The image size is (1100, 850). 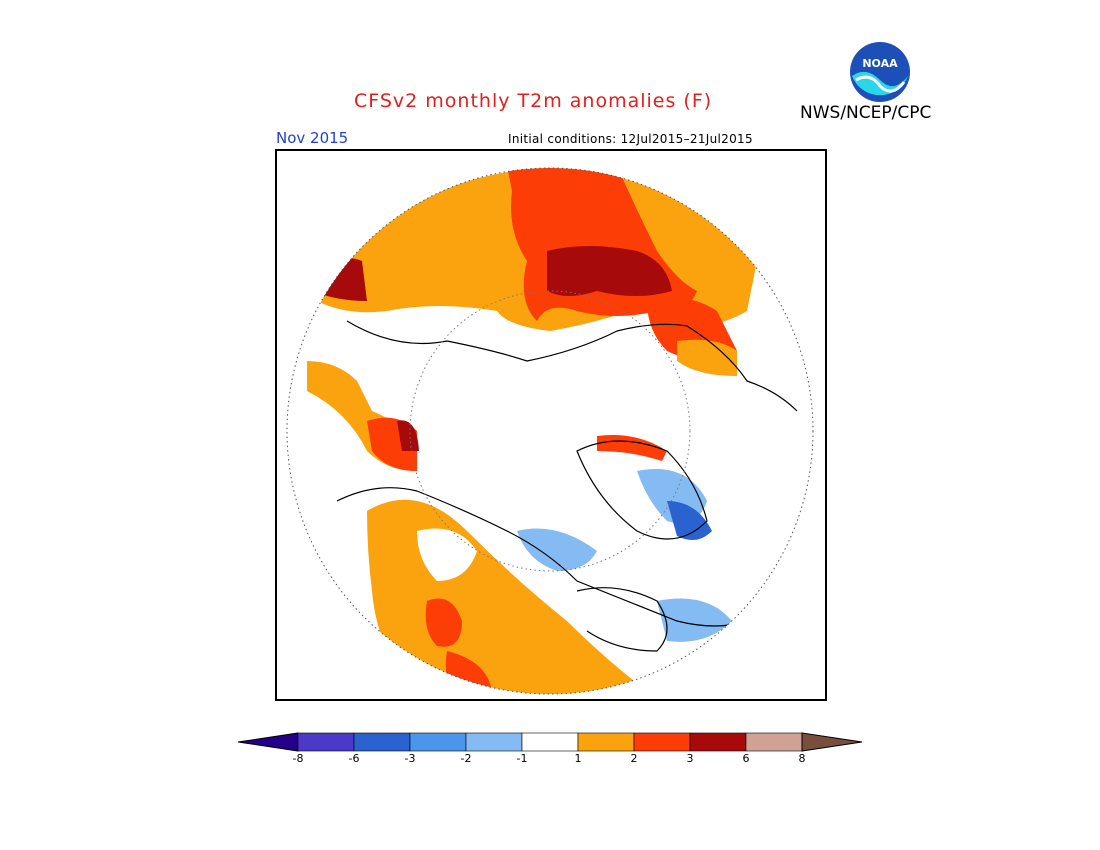 I want to click on colorbar-tick-label: -8, so click(x=298, y=758).